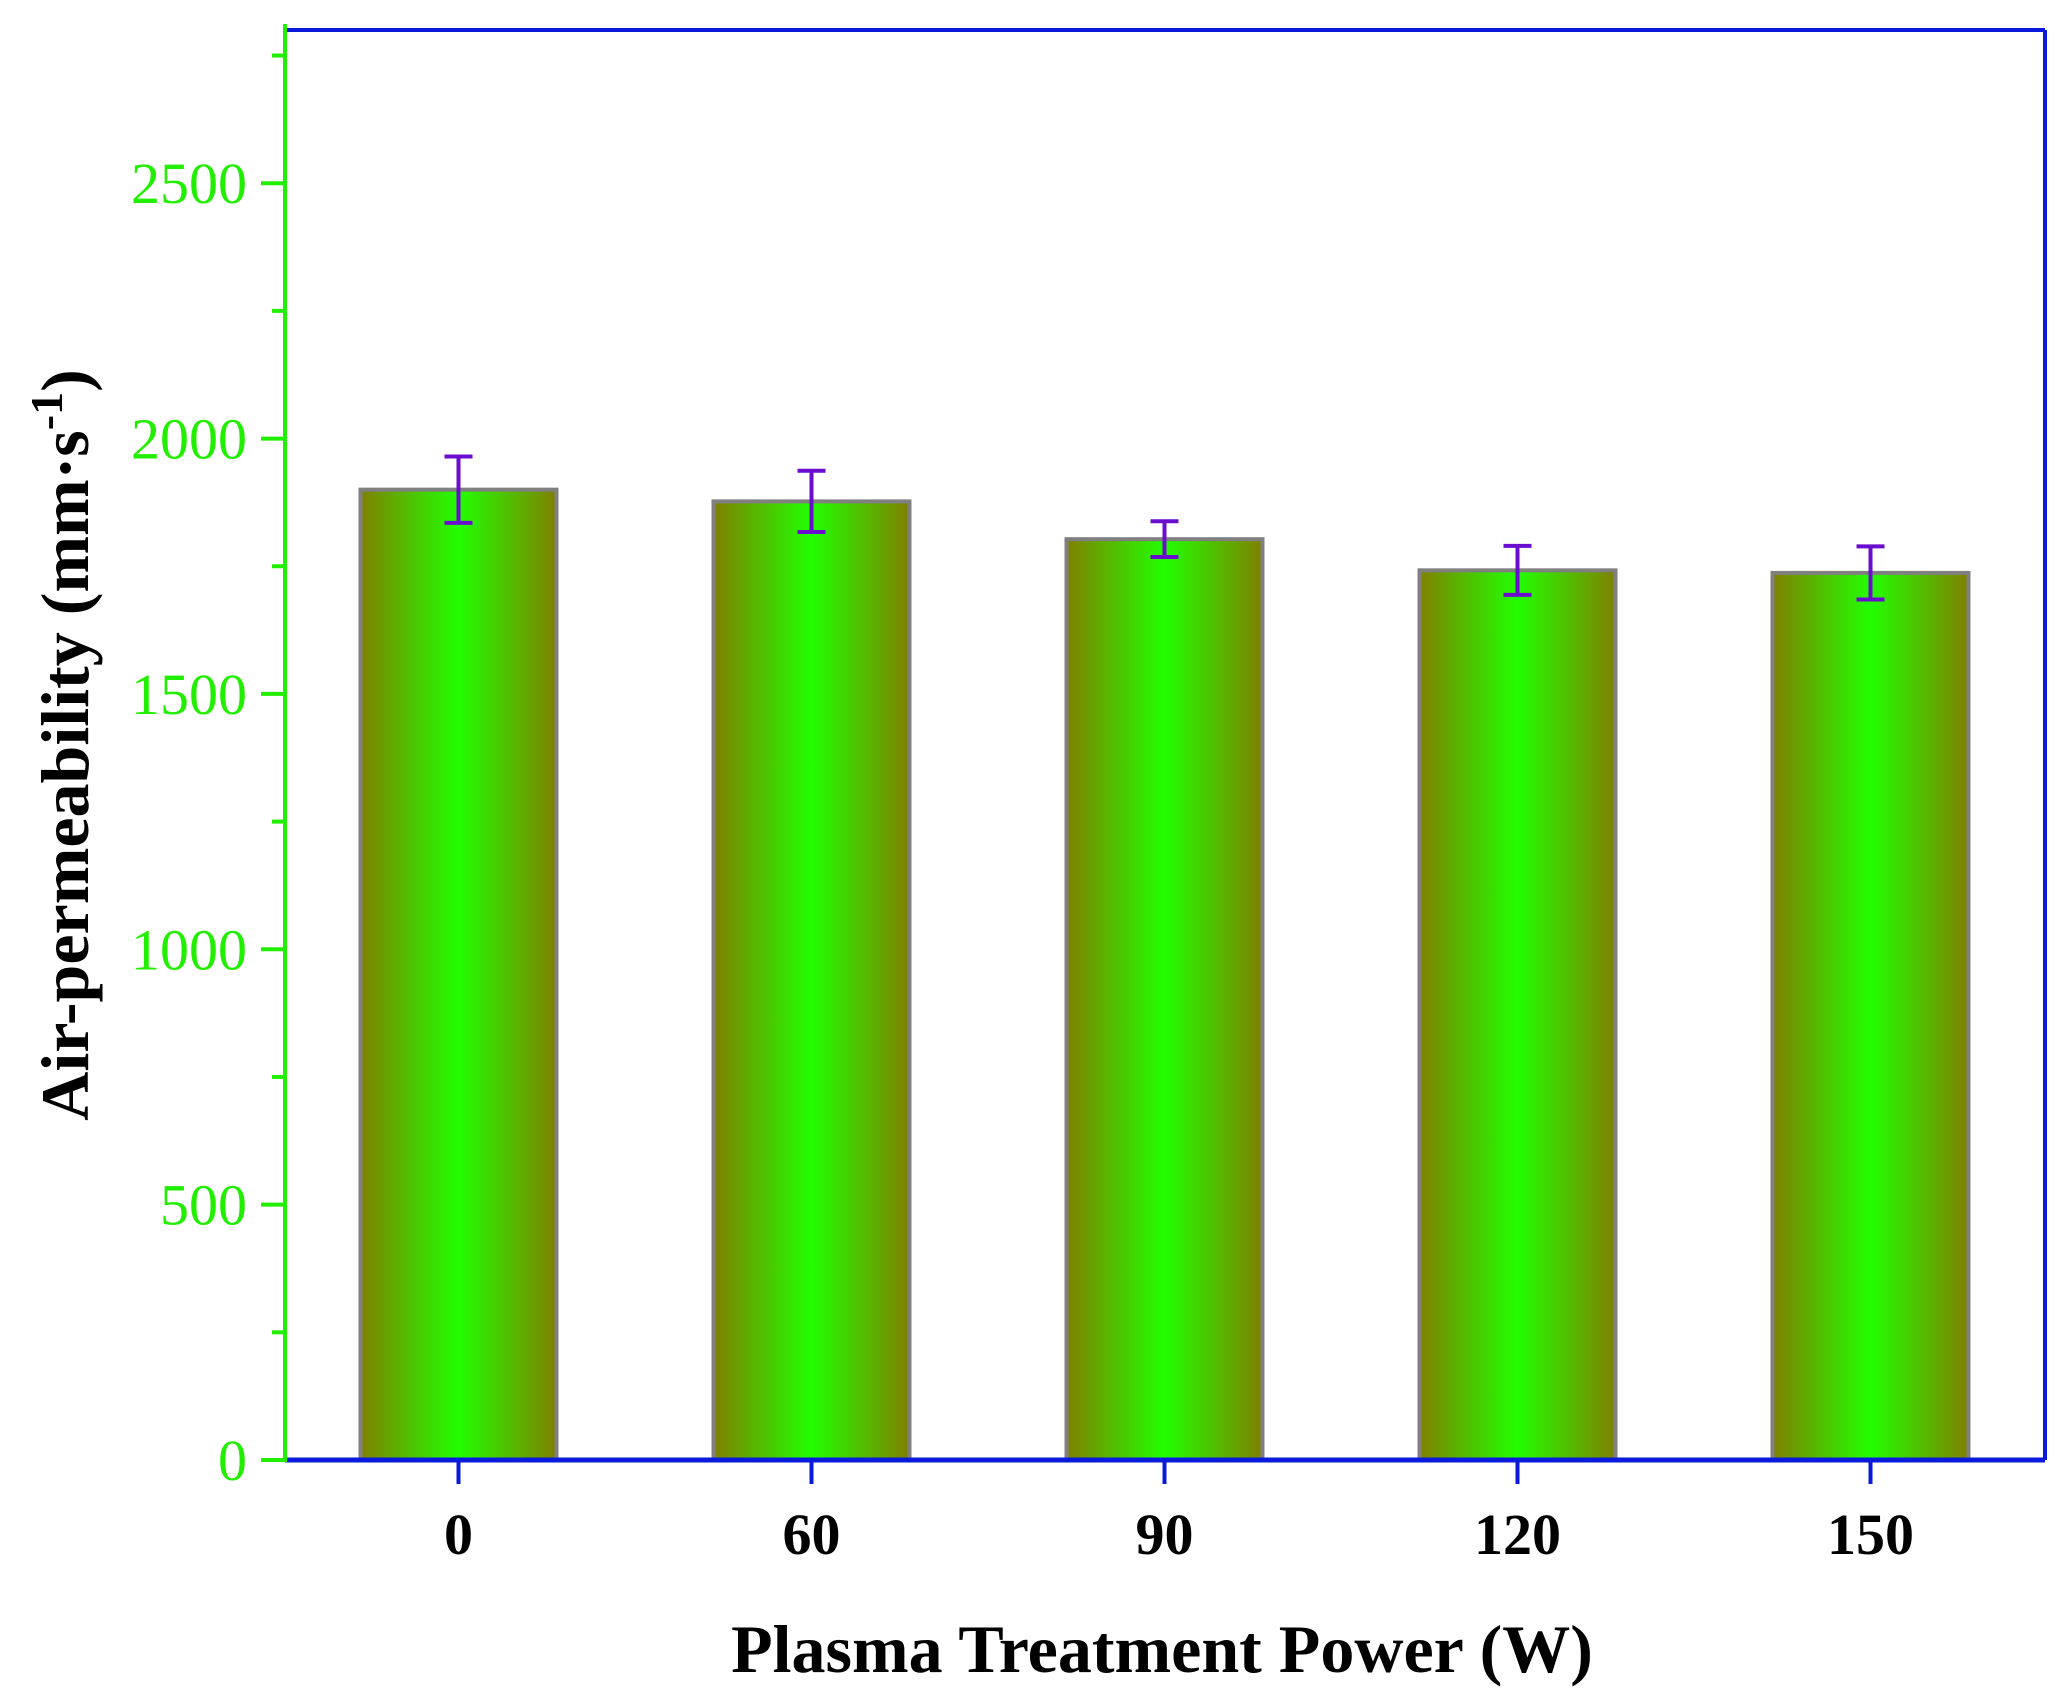 Image resolution: width=2062 pixels, height=1699 pixels. I want to click on y-tick-label-2500: 2500, so click(189, 183).